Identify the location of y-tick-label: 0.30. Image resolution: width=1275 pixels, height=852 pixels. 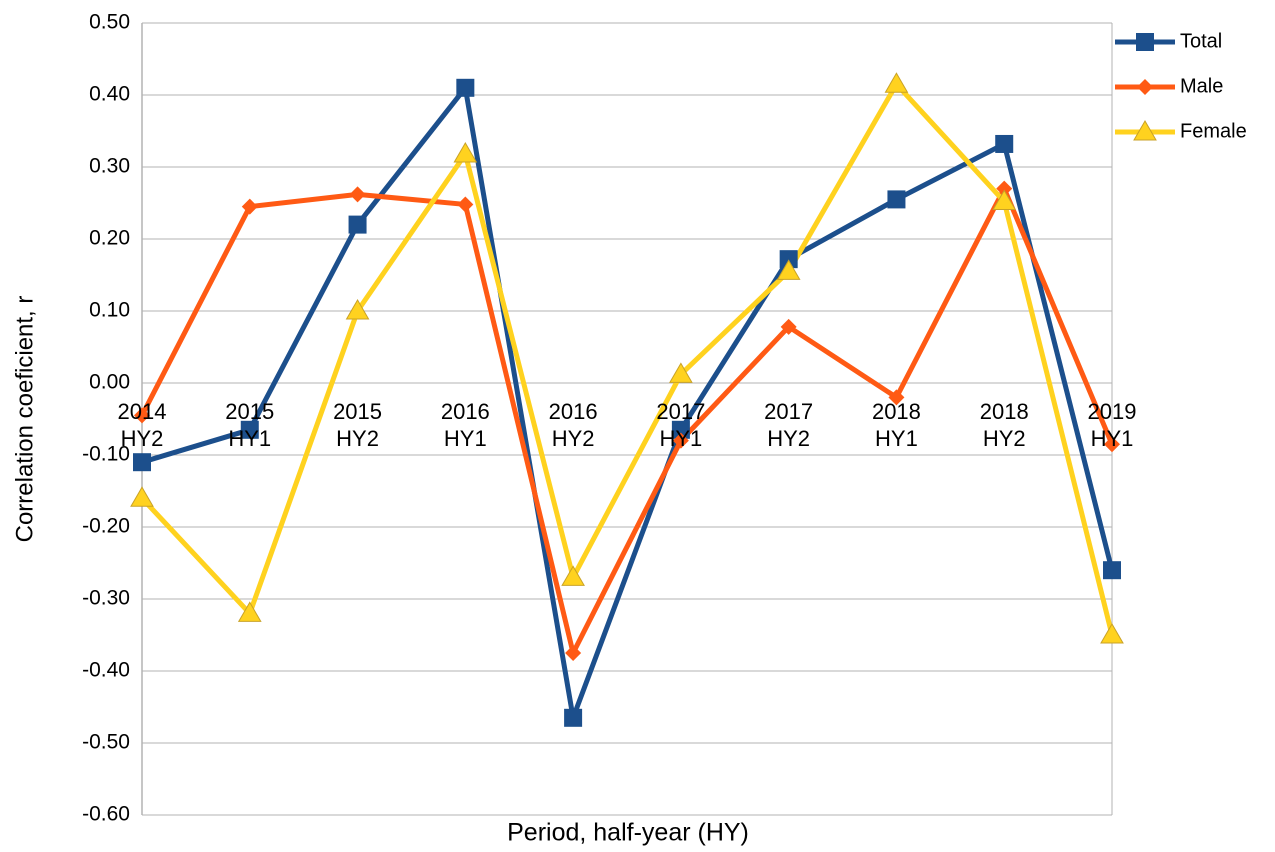
(109, 166).